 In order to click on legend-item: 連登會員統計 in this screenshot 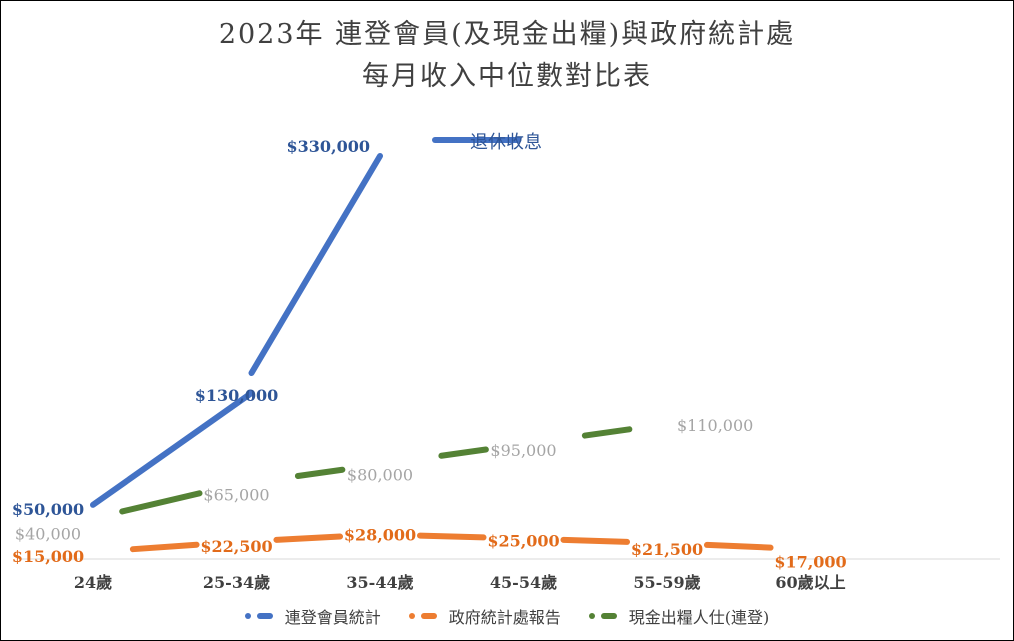, I will do `click(312, 616)`.